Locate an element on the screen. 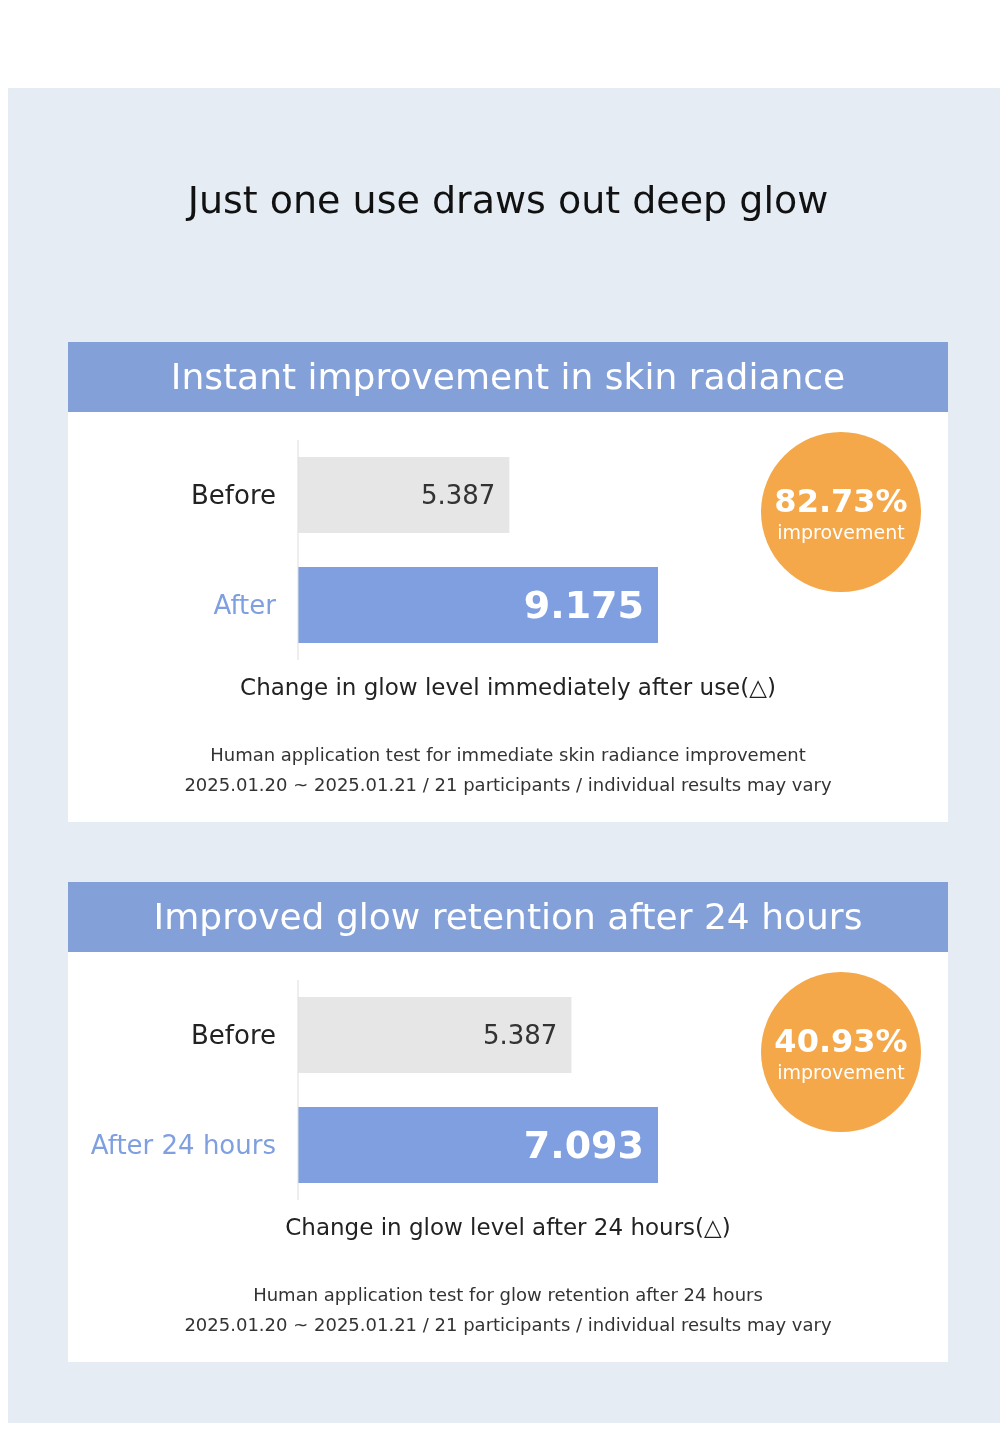  chart-subtitle: Improved glow retention after 24 hours is located at coordinates (508, 917).